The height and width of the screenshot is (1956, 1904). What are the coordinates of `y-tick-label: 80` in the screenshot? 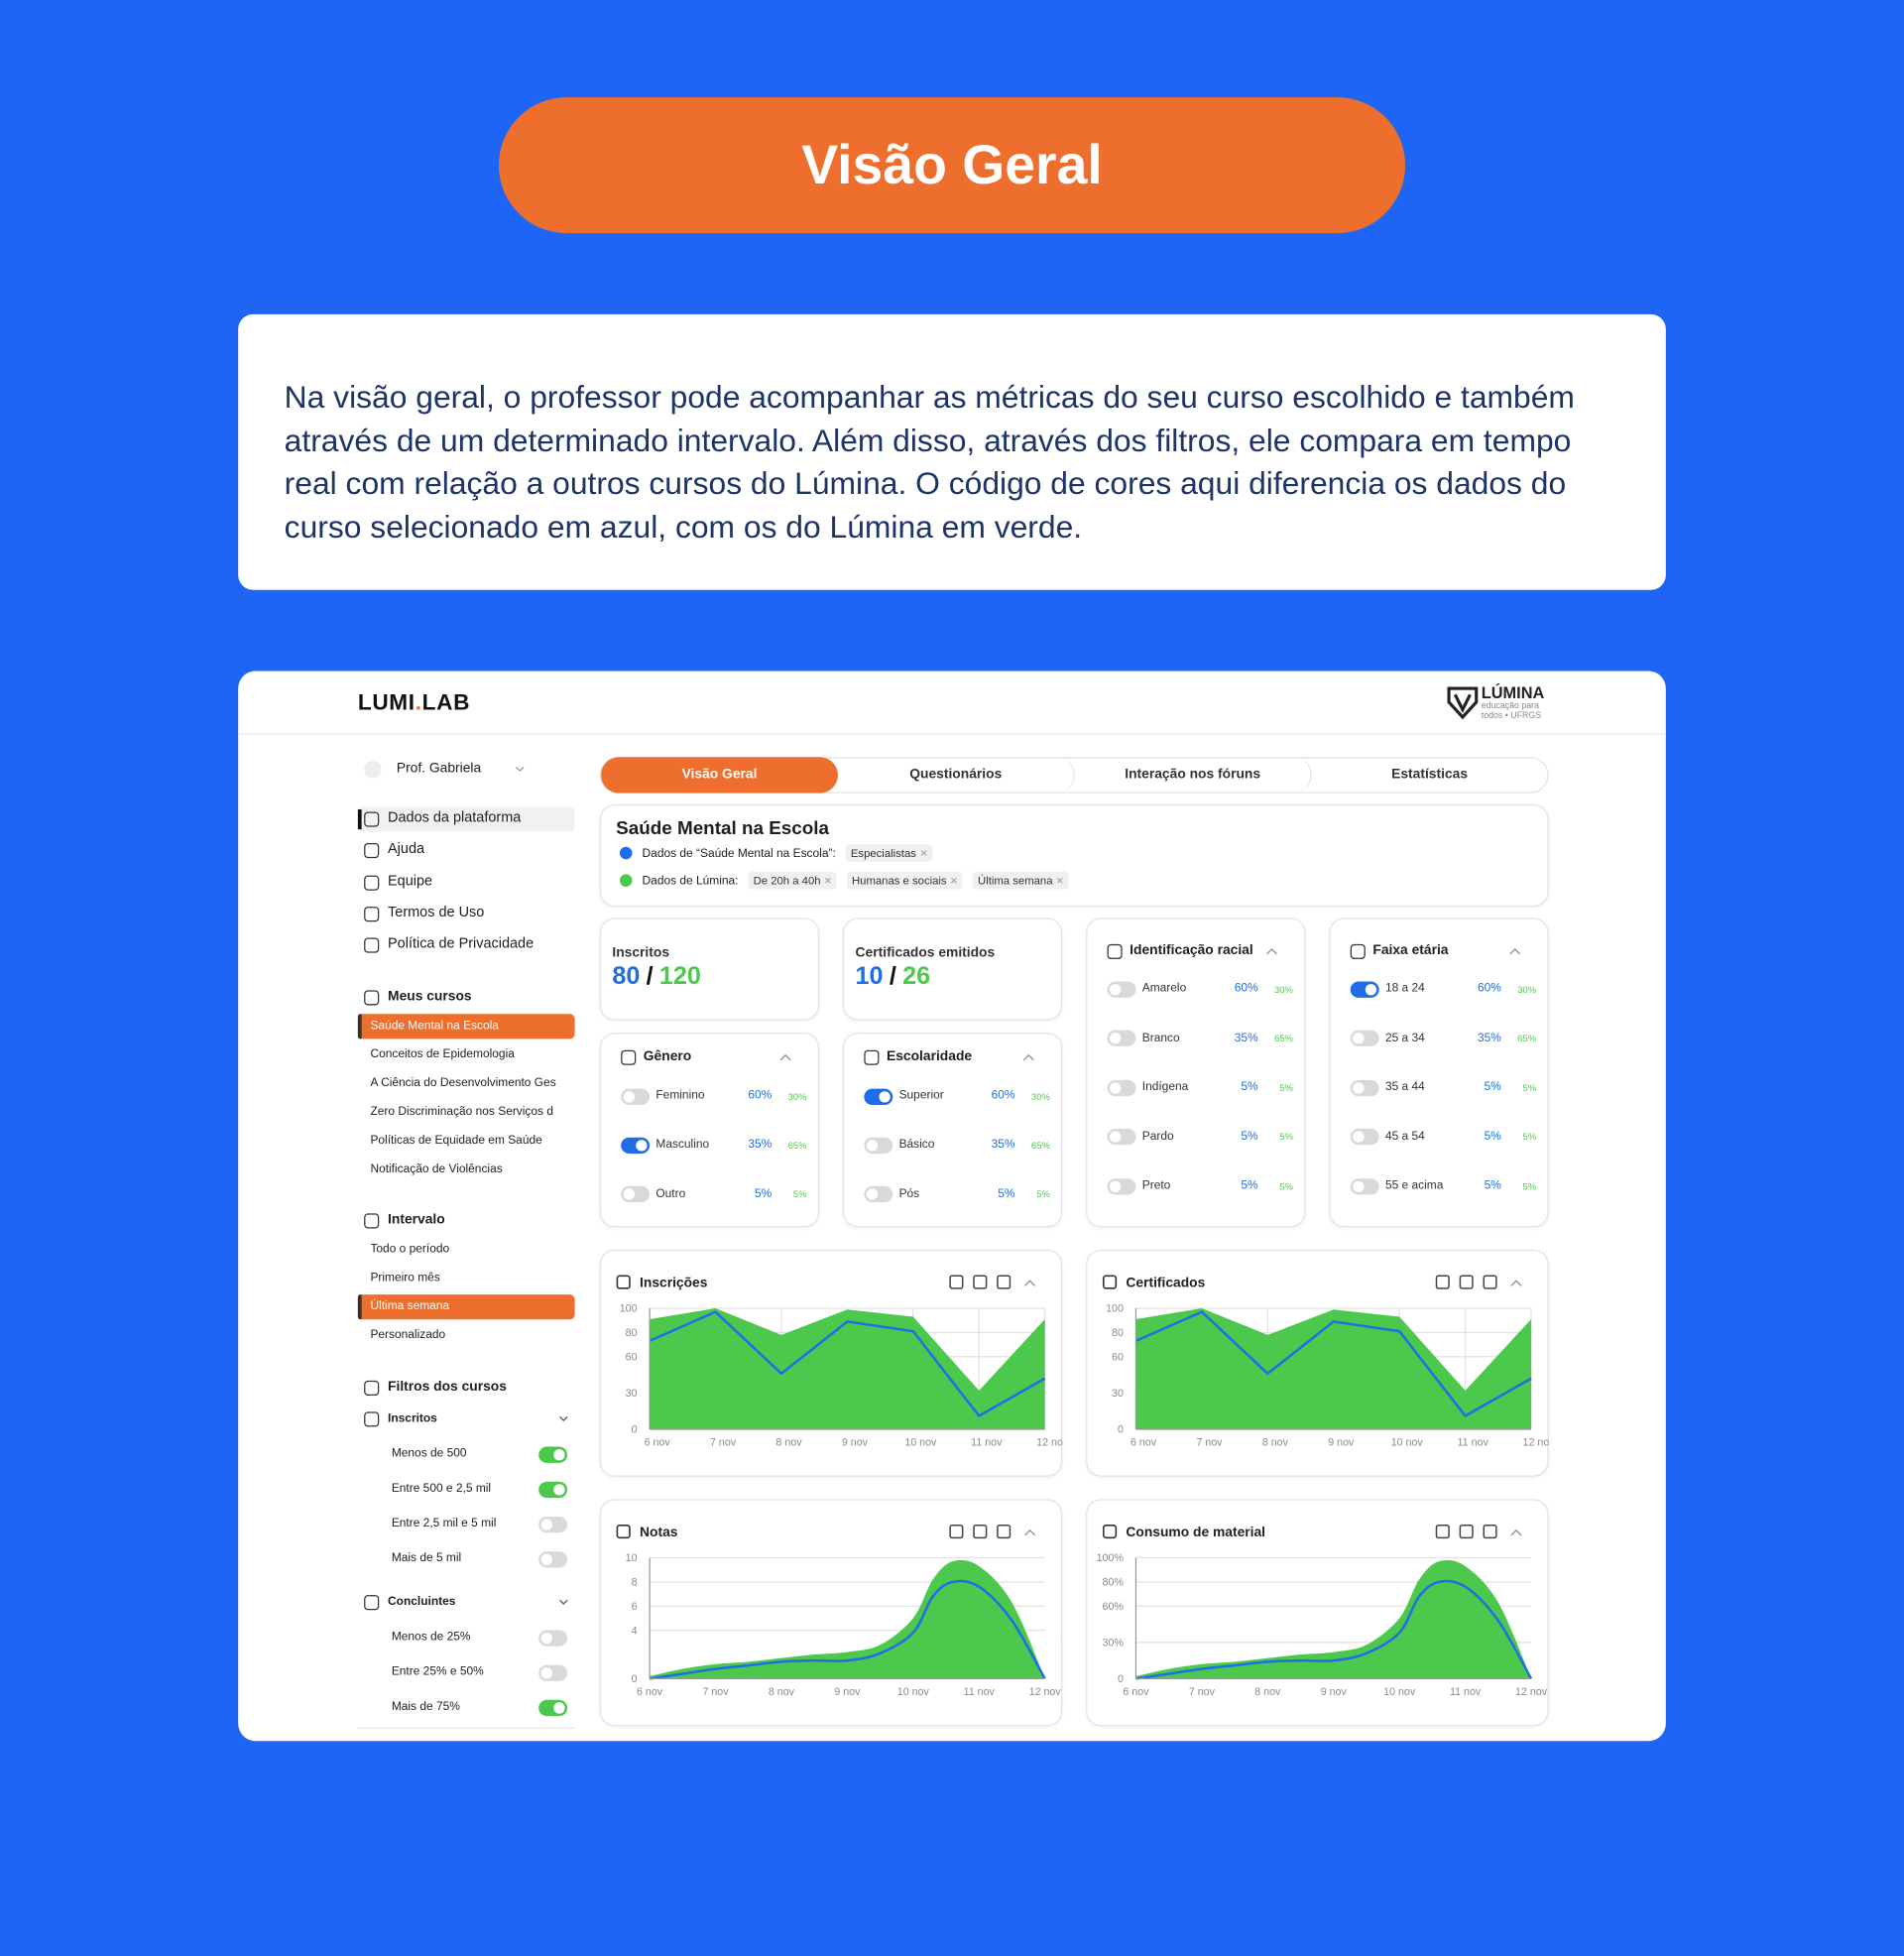 It's located at (1117, 1333).